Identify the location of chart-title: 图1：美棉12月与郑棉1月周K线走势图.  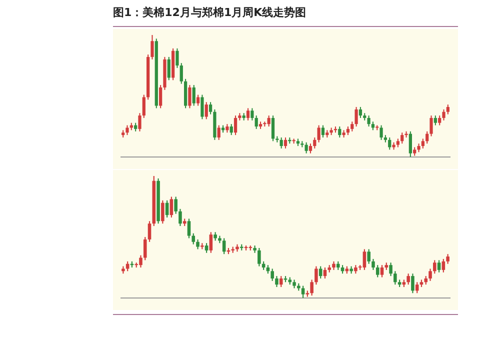
(209, 12).